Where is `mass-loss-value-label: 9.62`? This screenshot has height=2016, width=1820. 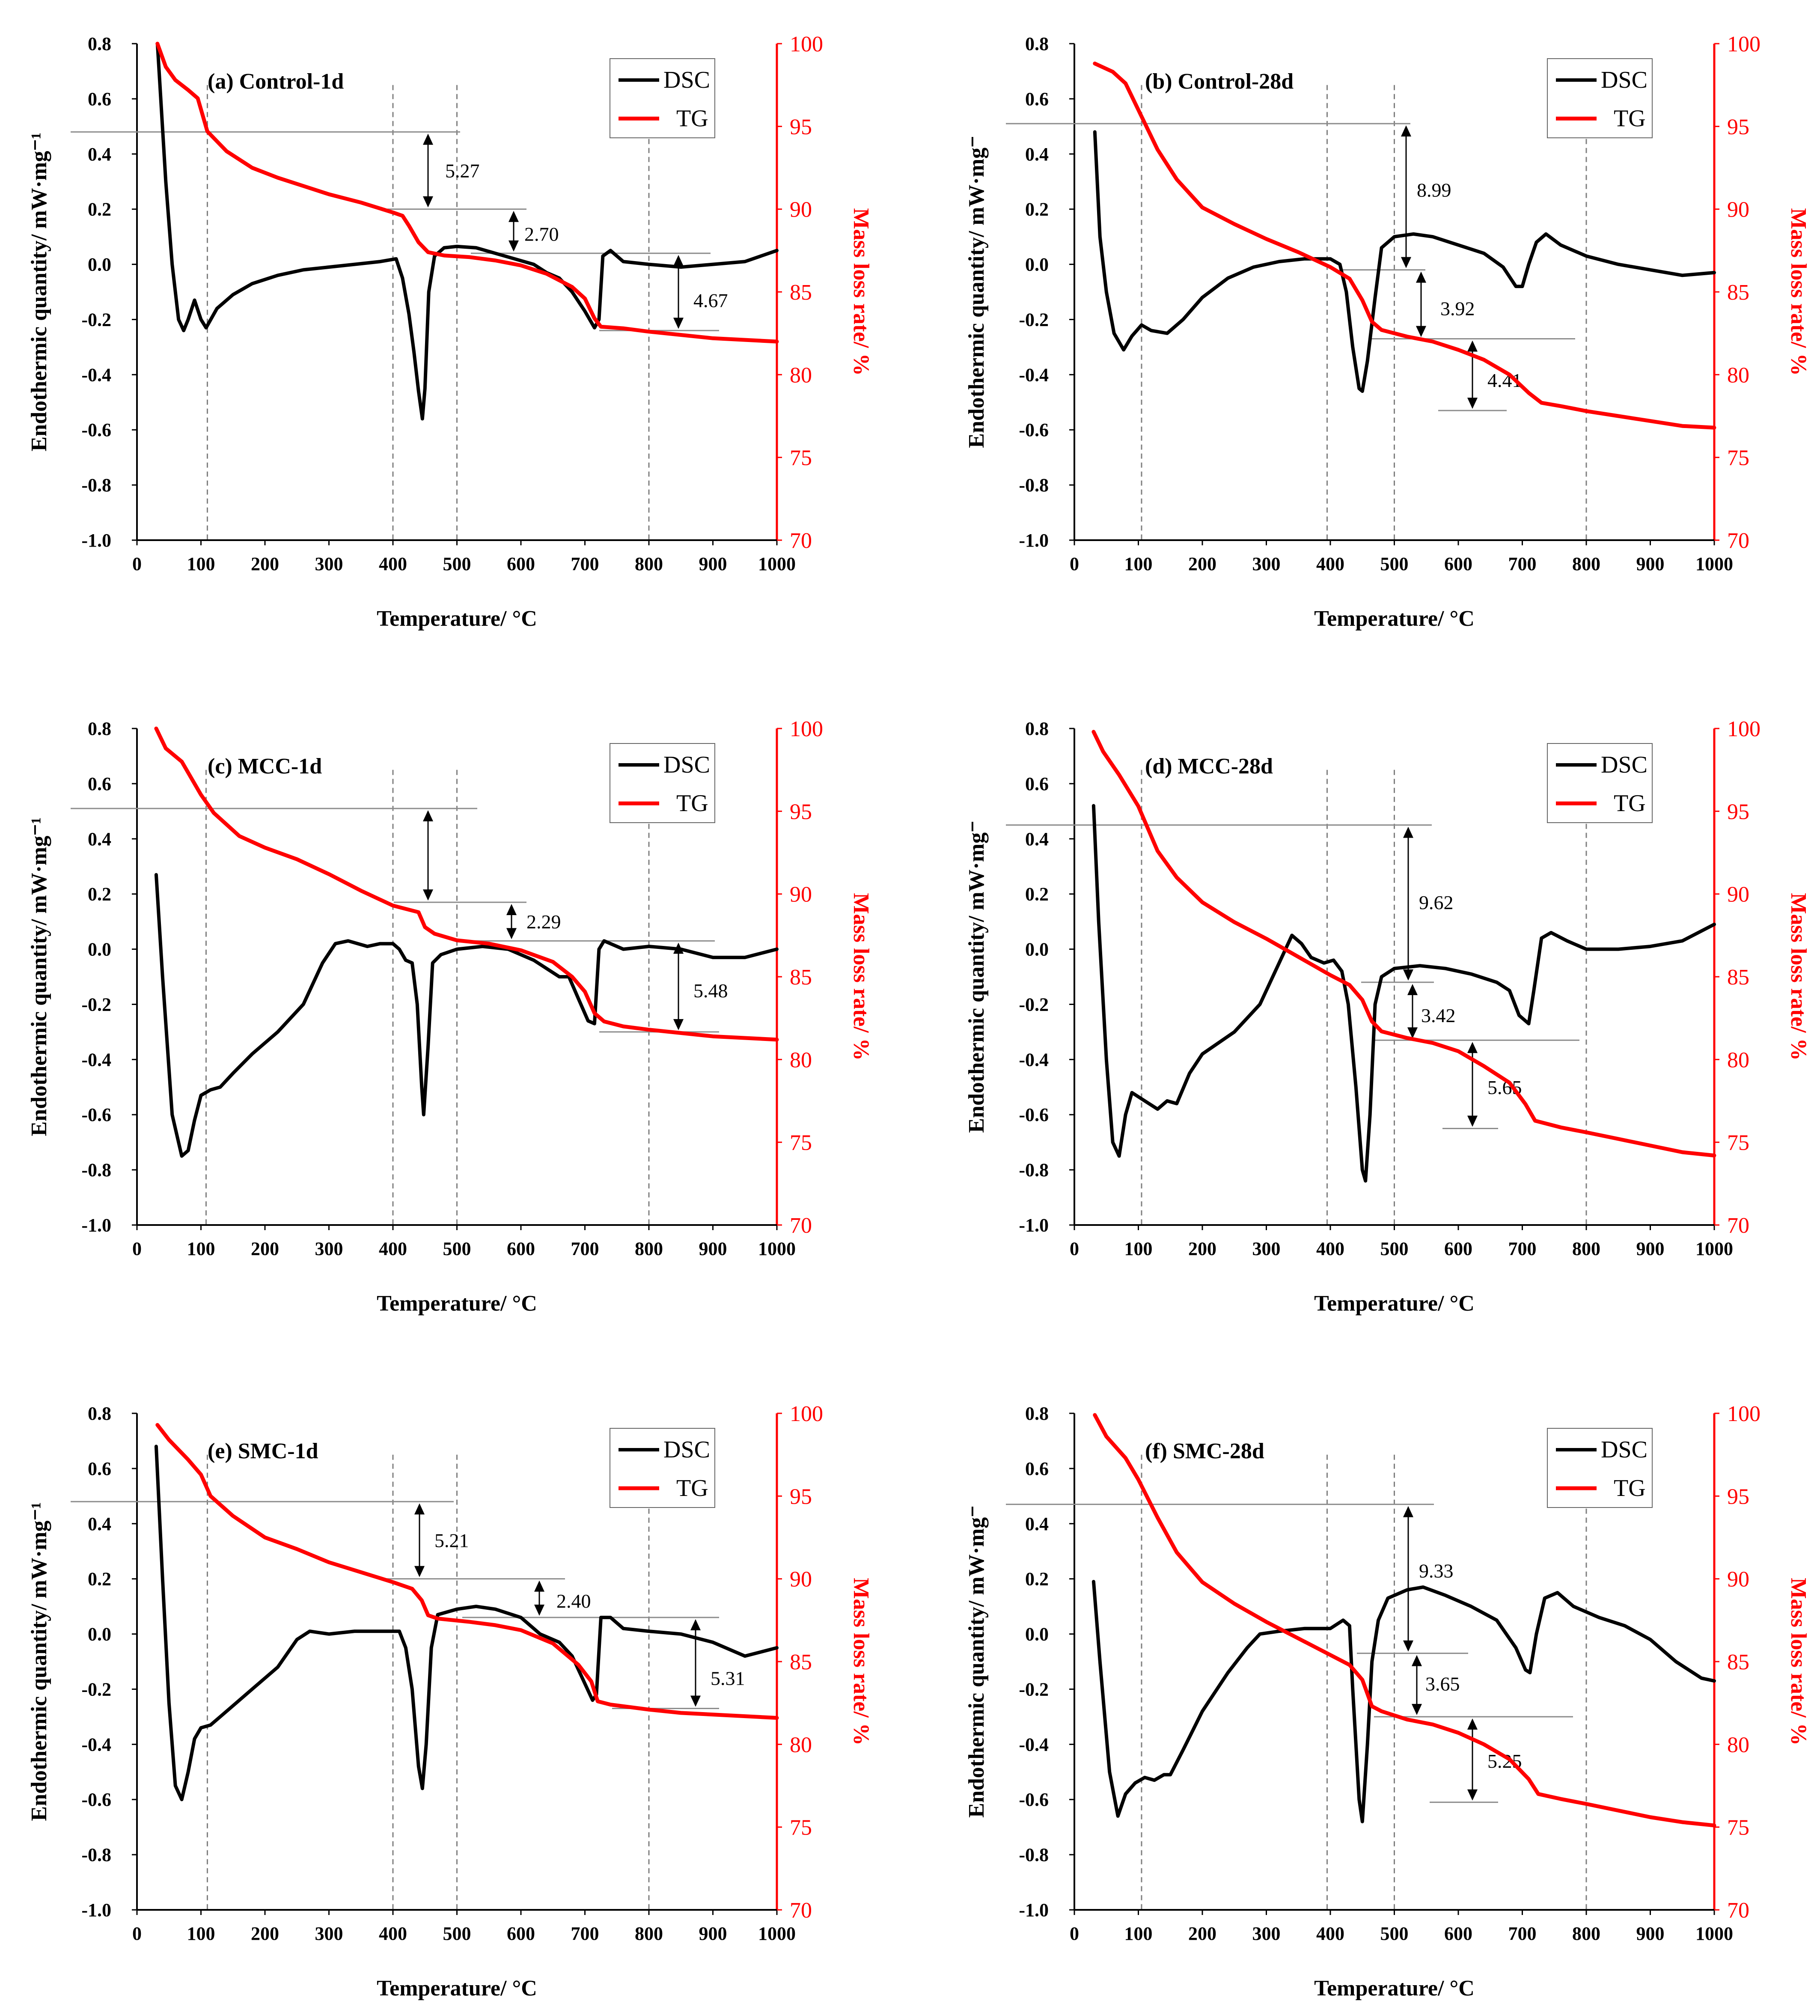
mass-loss-value-label: 9.62 is located at coordinates (1436, 902).